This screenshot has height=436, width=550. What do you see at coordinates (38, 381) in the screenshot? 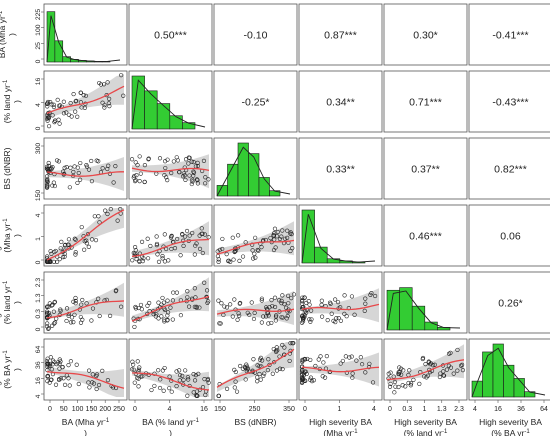
I see `ytick-label-hs_pct_ba-1: 16` at bounding box center [38, 381].